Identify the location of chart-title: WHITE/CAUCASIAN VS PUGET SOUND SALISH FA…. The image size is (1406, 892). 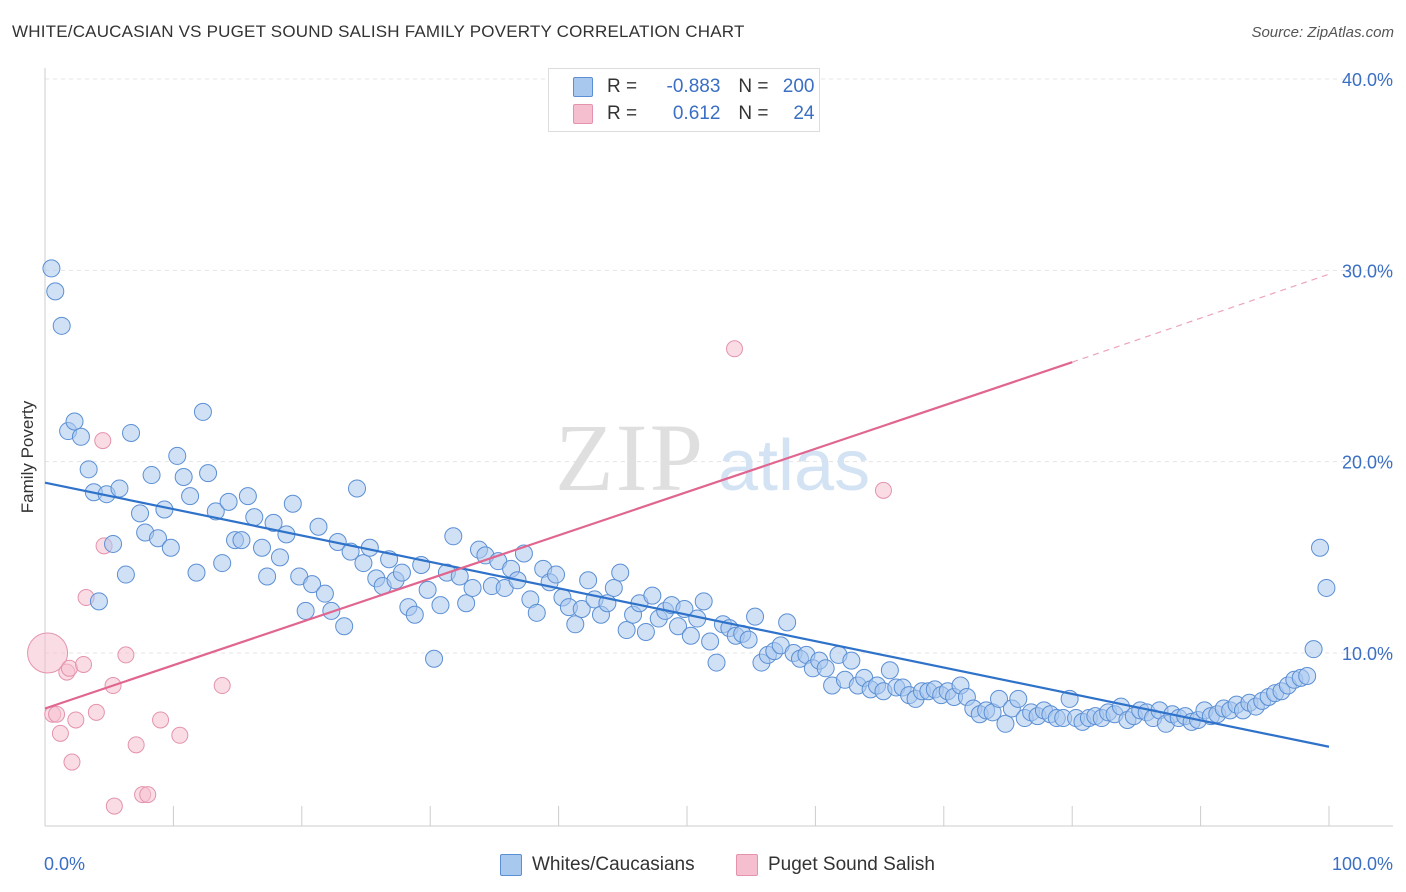
(378, 31).